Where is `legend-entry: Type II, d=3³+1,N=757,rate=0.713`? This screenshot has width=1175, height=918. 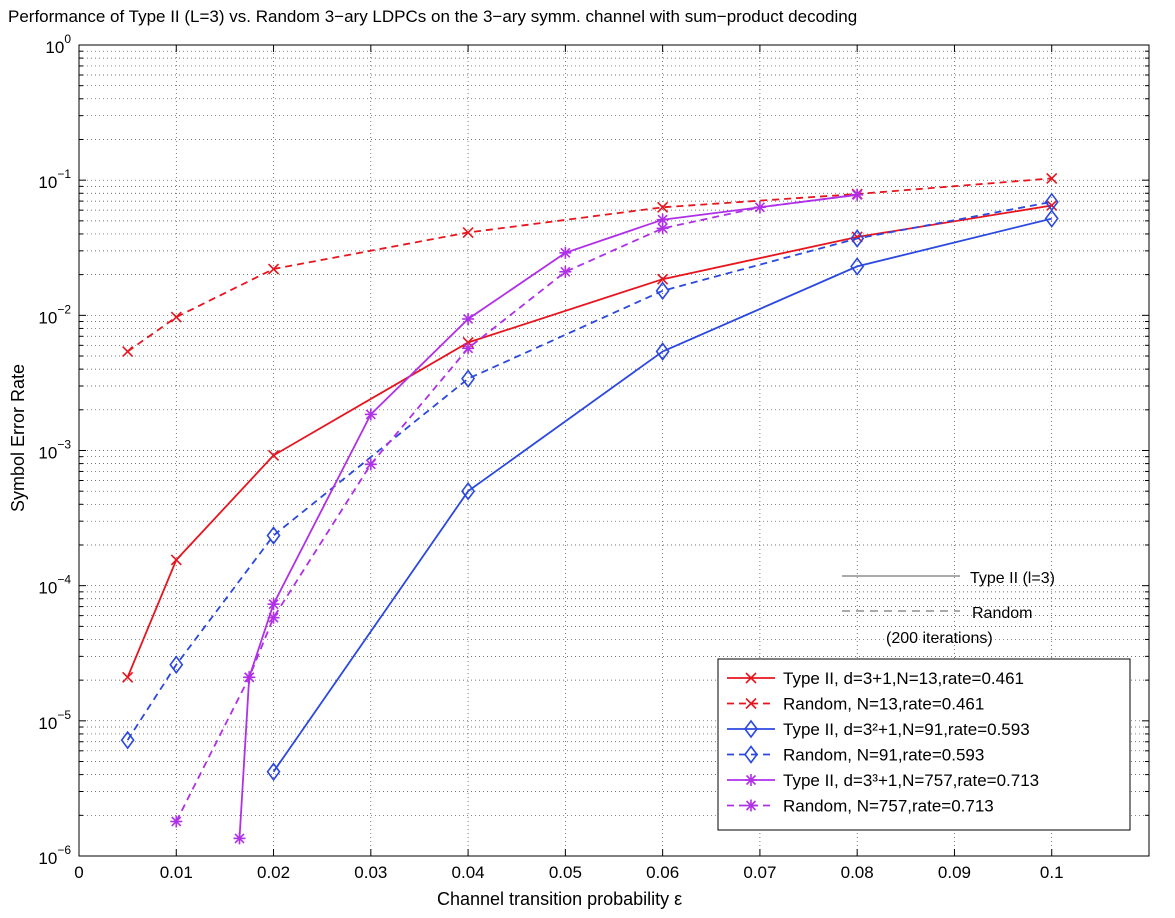
legend-entry: Type II, d=3³+1,N=757,rate=0.713 is located at coordinates (883, 780).